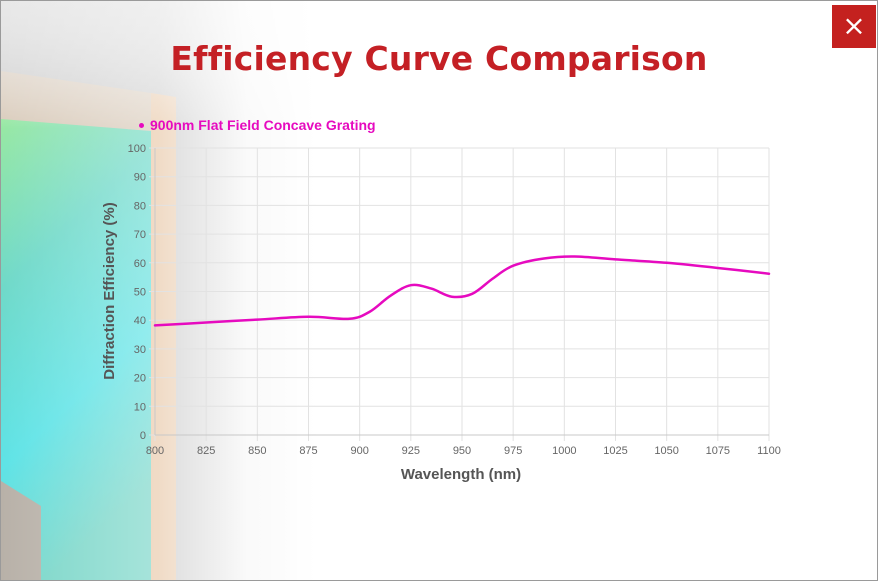 The image size is (878, 581). Describe the element at coordinates (140, 379) in the screenshot. I see `y-tick-label: 20` at that location.